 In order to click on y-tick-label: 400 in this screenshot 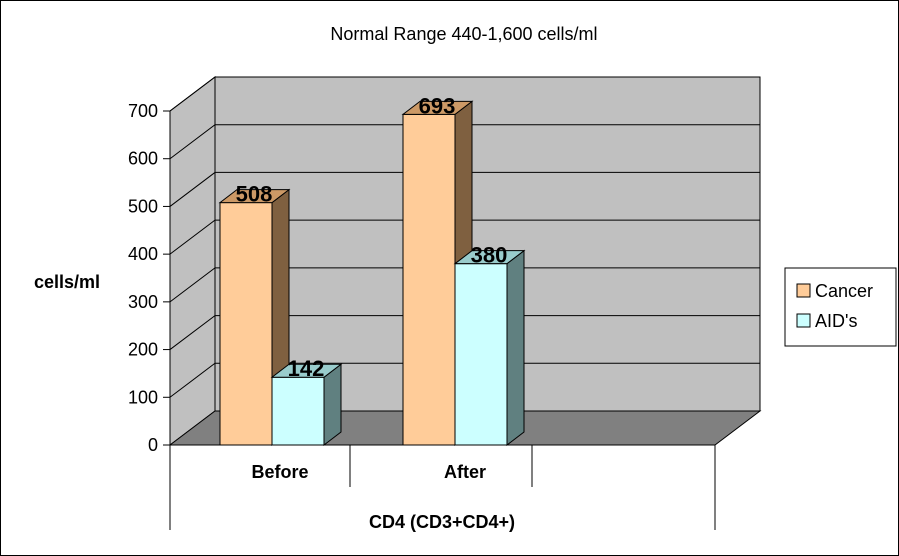, I will do `click(143, 254)`.